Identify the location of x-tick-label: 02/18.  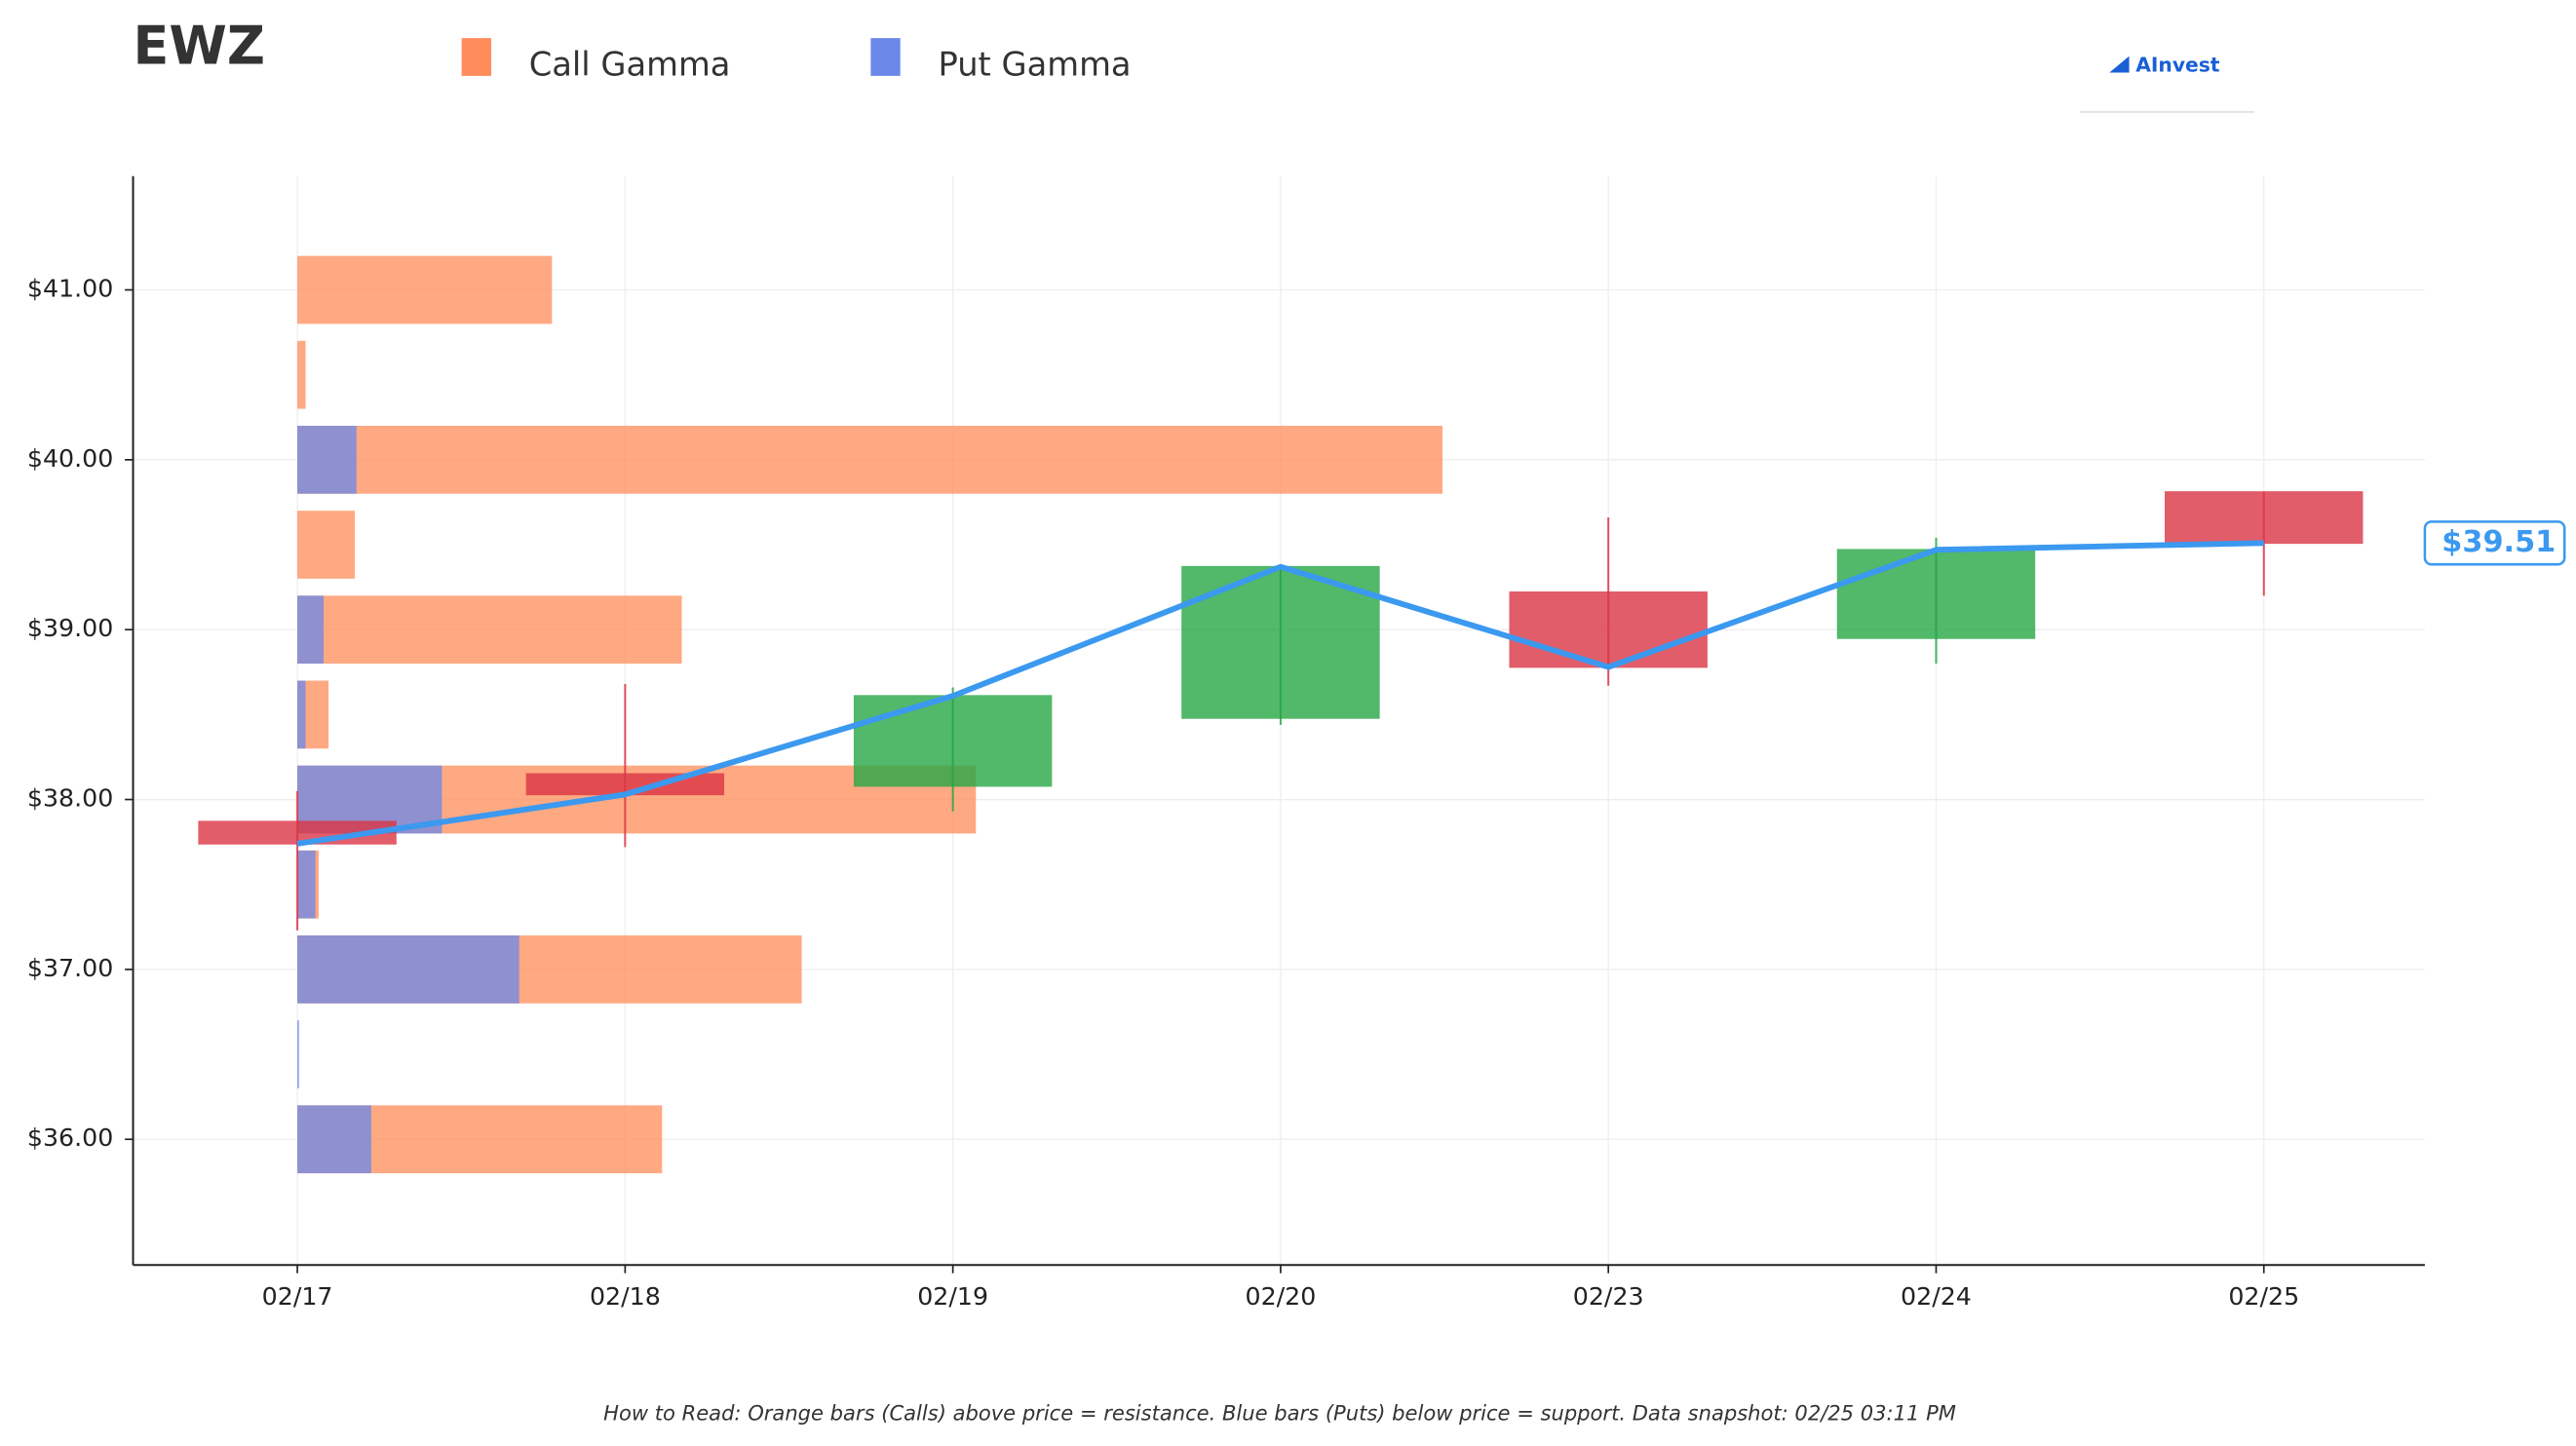
(625, 1296).